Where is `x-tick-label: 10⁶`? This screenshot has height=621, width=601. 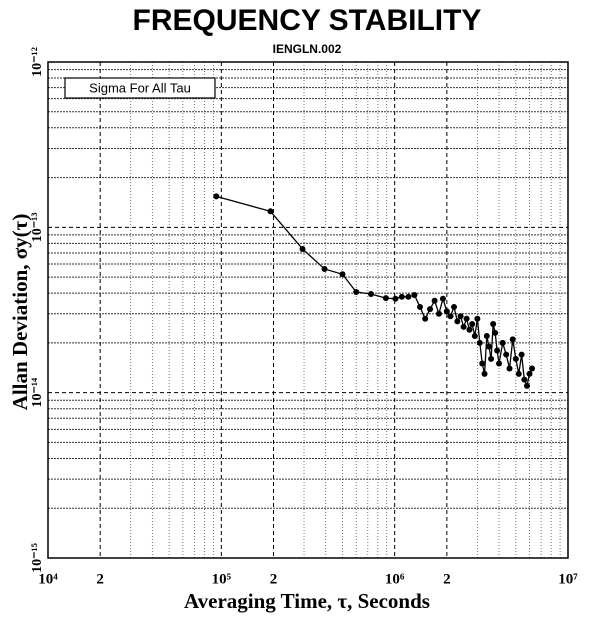
x-tick-label: 10⁶ is located at coordinates (395, 579).